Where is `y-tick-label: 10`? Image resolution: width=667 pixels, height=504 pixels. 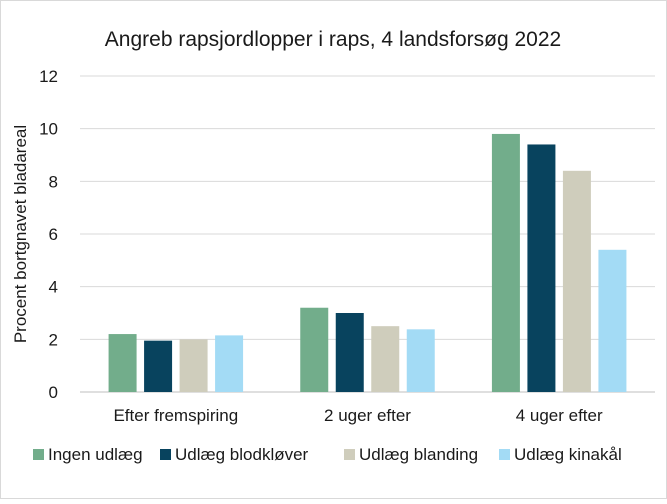
y-tick-label: 10 is located at coordinates (48, 129).